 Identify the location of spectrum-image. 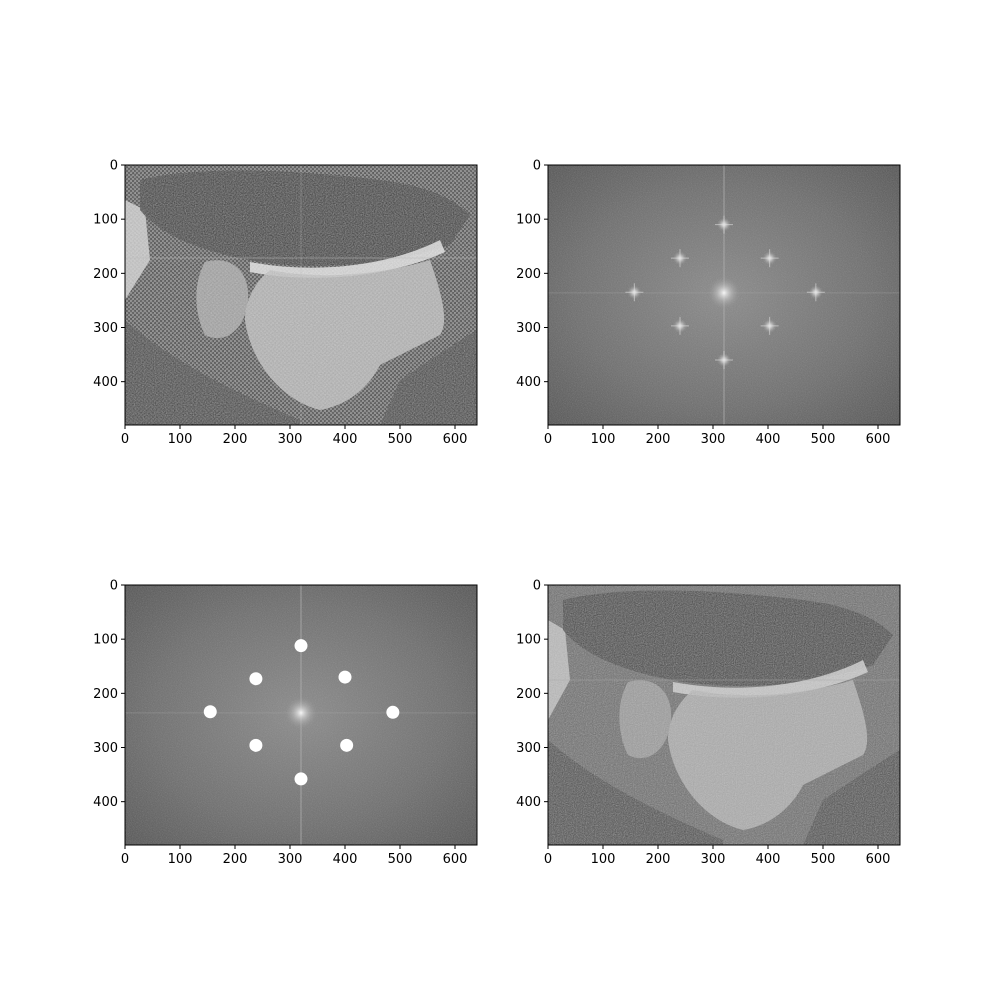
(724, 295).